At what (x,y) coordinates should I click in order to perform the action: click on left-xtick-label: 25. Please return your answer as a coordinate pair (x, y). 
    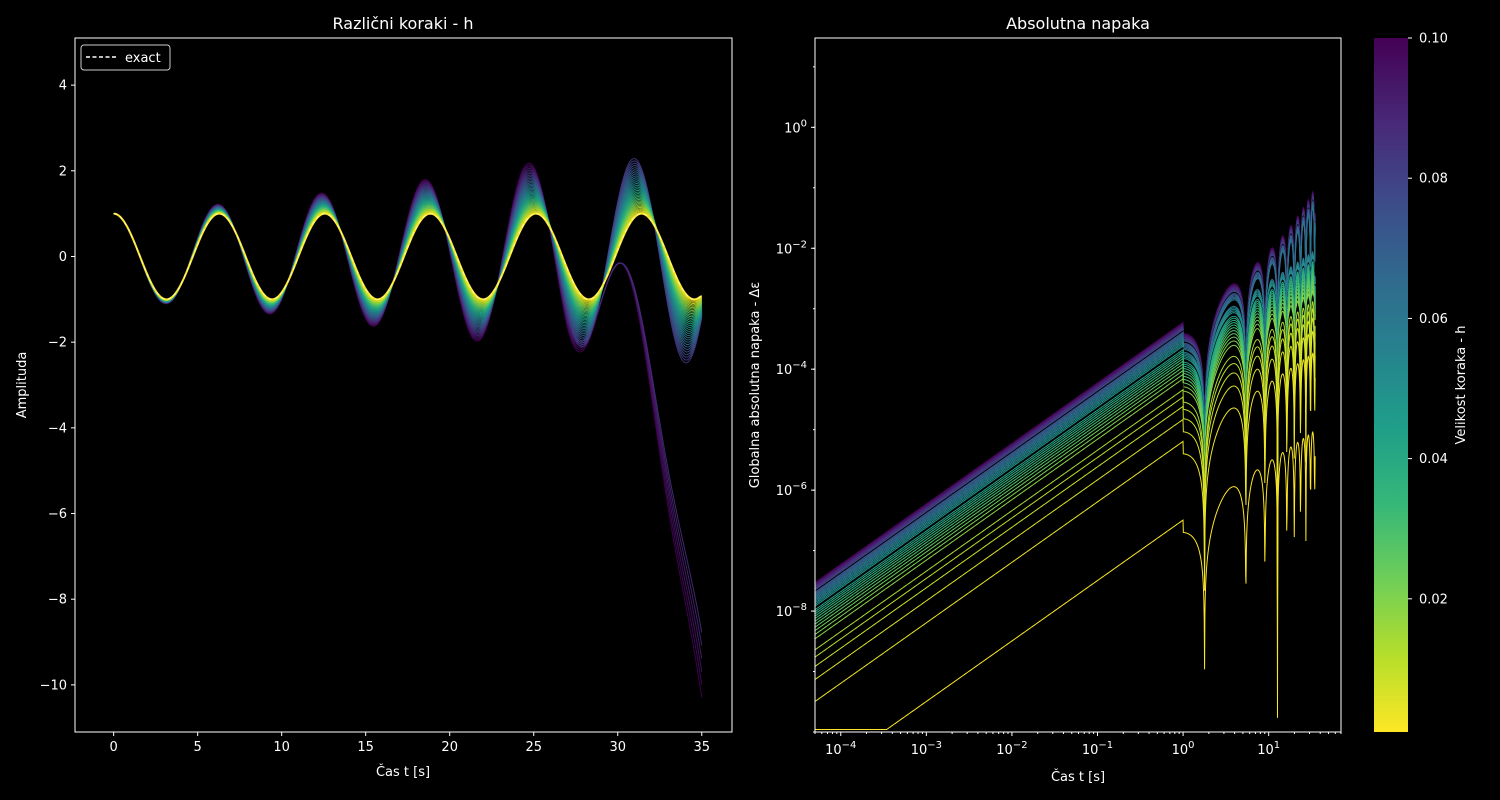
    Looking at the image, I should click on (533, 747).